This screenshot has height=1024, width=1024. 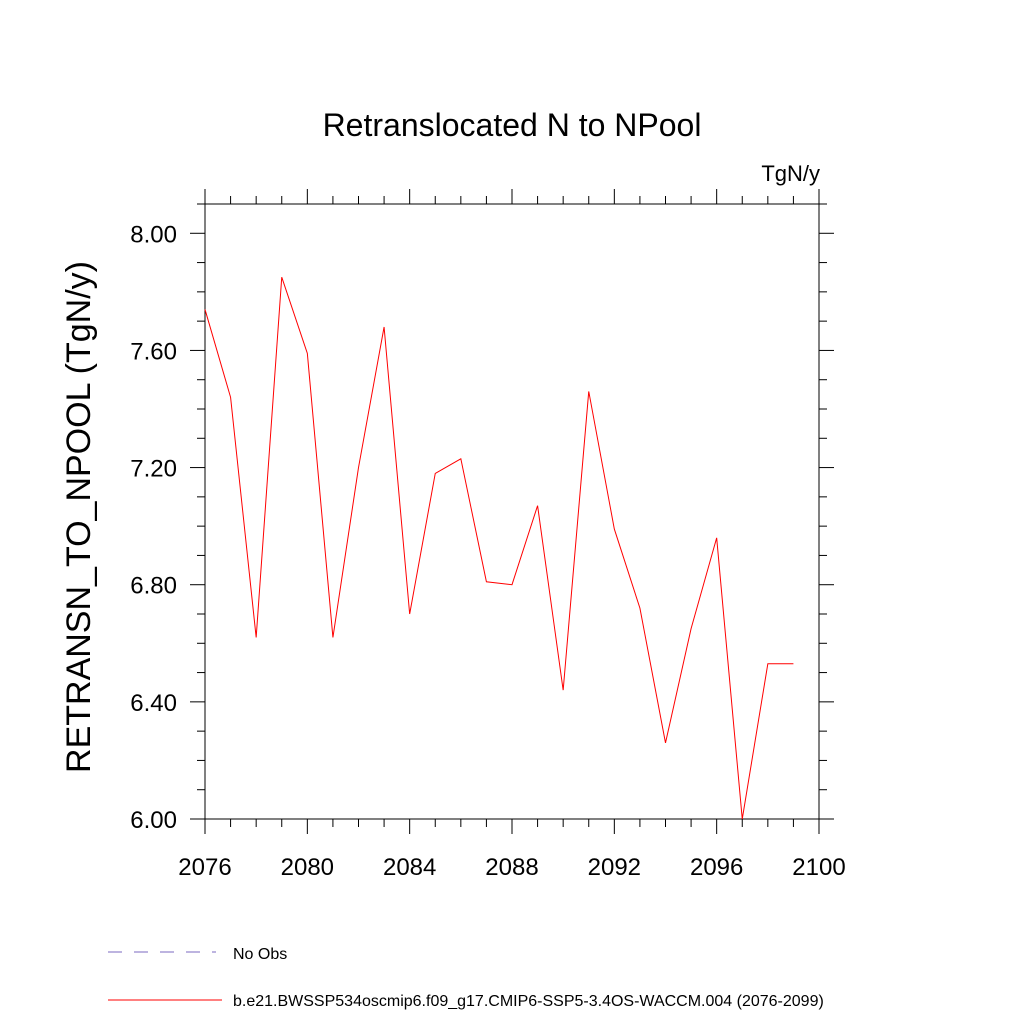 What do you see at coordinates (307, 867) in the screenshot?
I see `x-tick-label: 2080` at bounding box center [307, 867].